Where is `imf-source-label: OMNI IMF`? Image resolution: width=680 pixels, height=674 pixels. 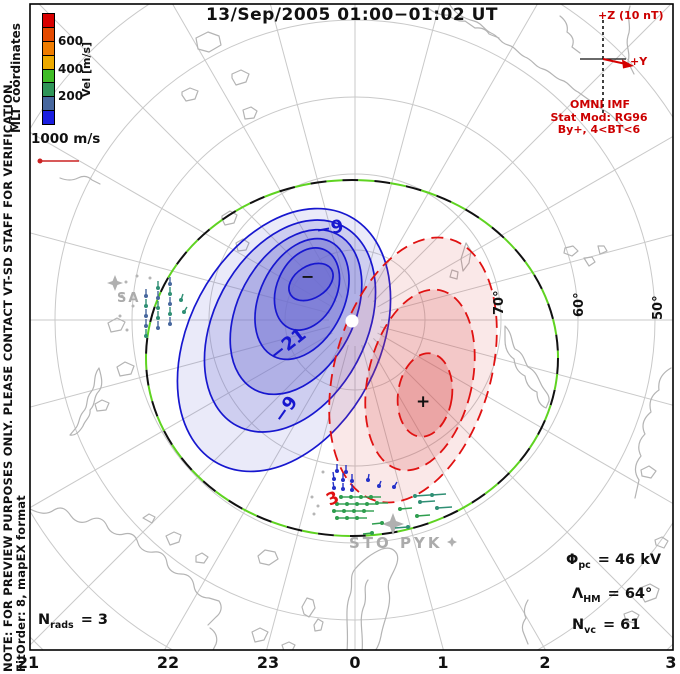
imf-source-label: OMNI IMF is located at coordinates (600, 104).